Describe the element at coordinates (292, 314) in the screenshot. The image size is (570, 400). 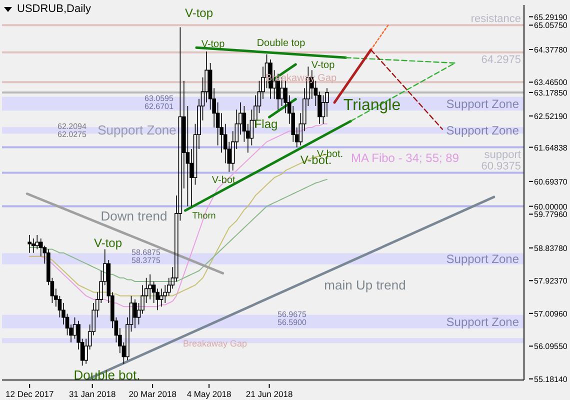
I see `annotation: 56.9675` at that location.